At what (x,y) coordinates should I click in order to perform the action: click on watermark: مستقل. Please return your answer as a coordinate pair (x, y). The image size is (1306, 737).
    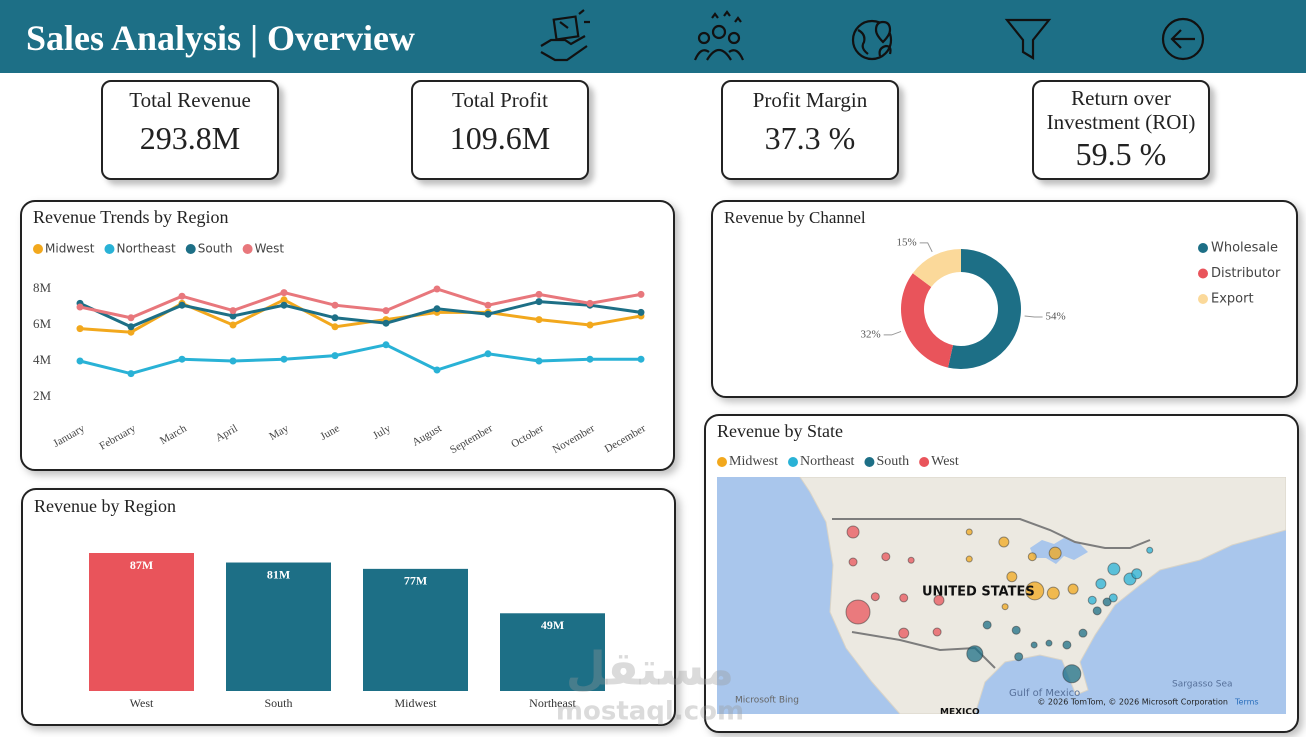
    Looking at the image, I should click on (650, 669).